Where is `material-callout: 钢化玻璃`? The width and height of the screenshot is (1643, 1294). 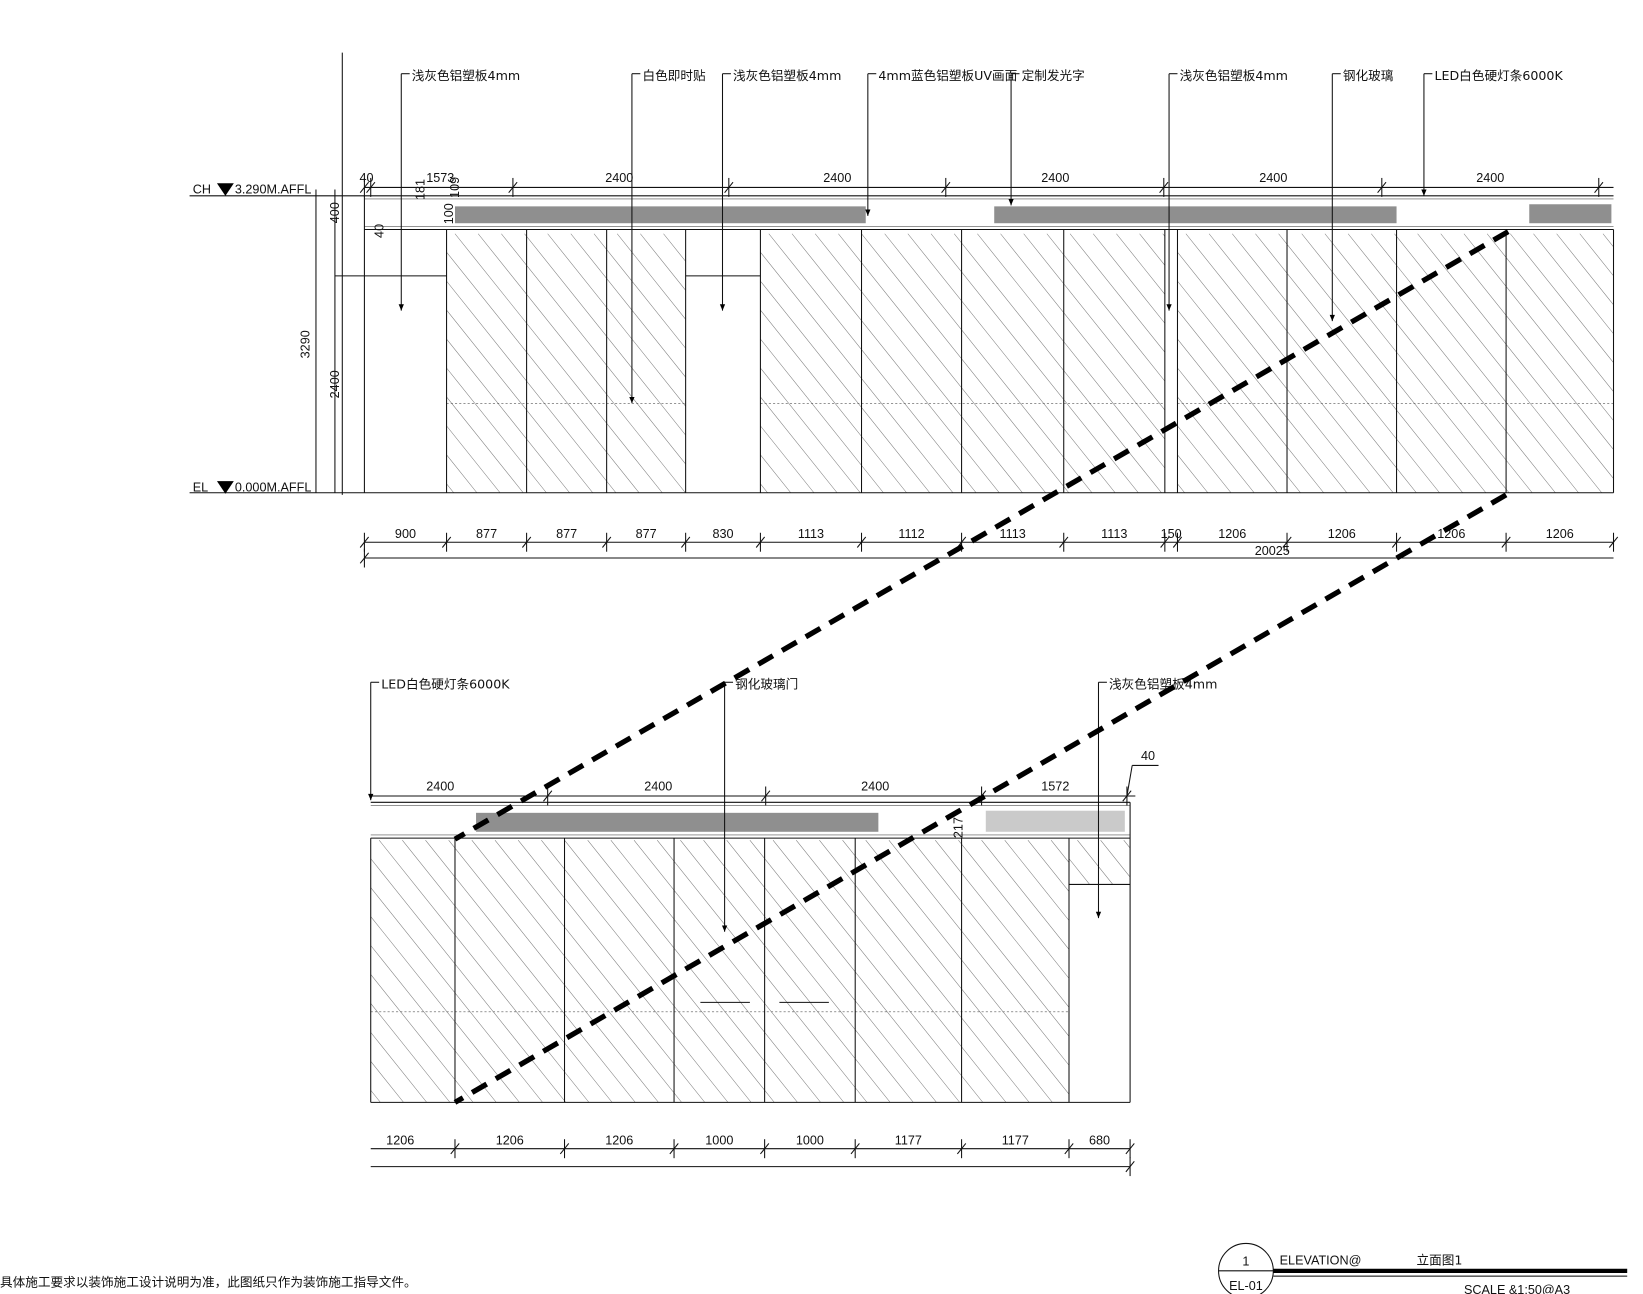 material-callout: 钢化玻璃 is located at coordinates (1368, 75).